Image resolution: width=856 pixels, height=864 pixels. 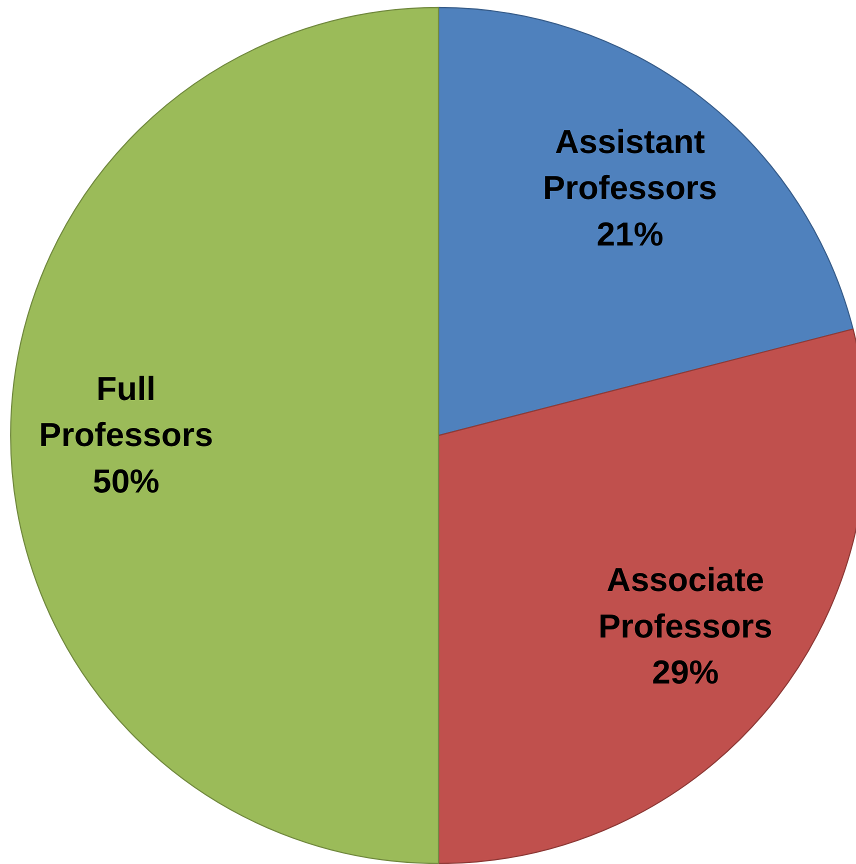 I want to click on slice-label: Associate Professors, so click(x=685, y=604).